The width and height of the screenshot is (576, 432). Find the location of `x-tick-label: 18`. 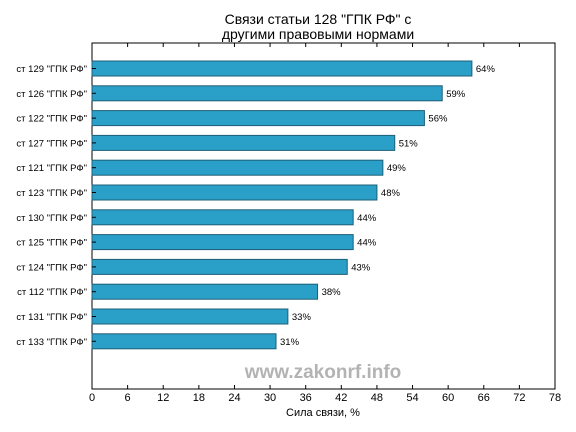

x-tick-label: 18 is located at coordinates (199, 398).